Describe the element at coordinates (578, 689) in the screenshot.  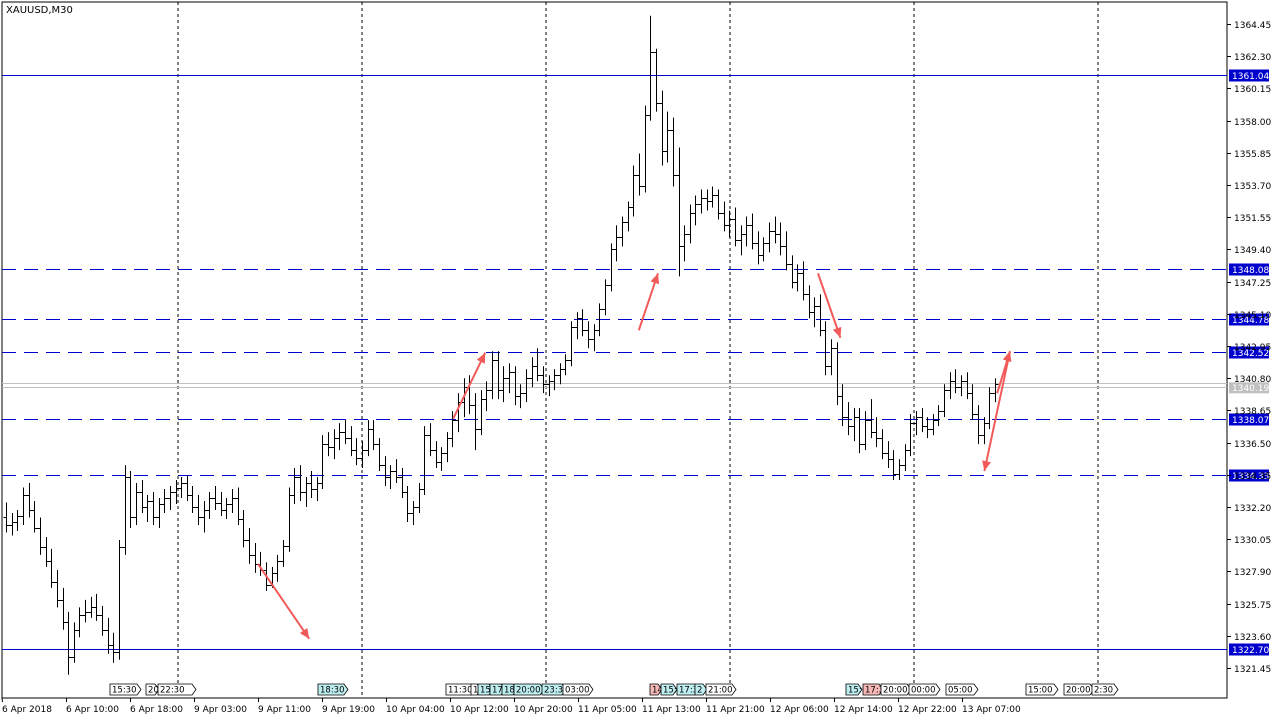
I see `event-tag: 03:00` at that location.